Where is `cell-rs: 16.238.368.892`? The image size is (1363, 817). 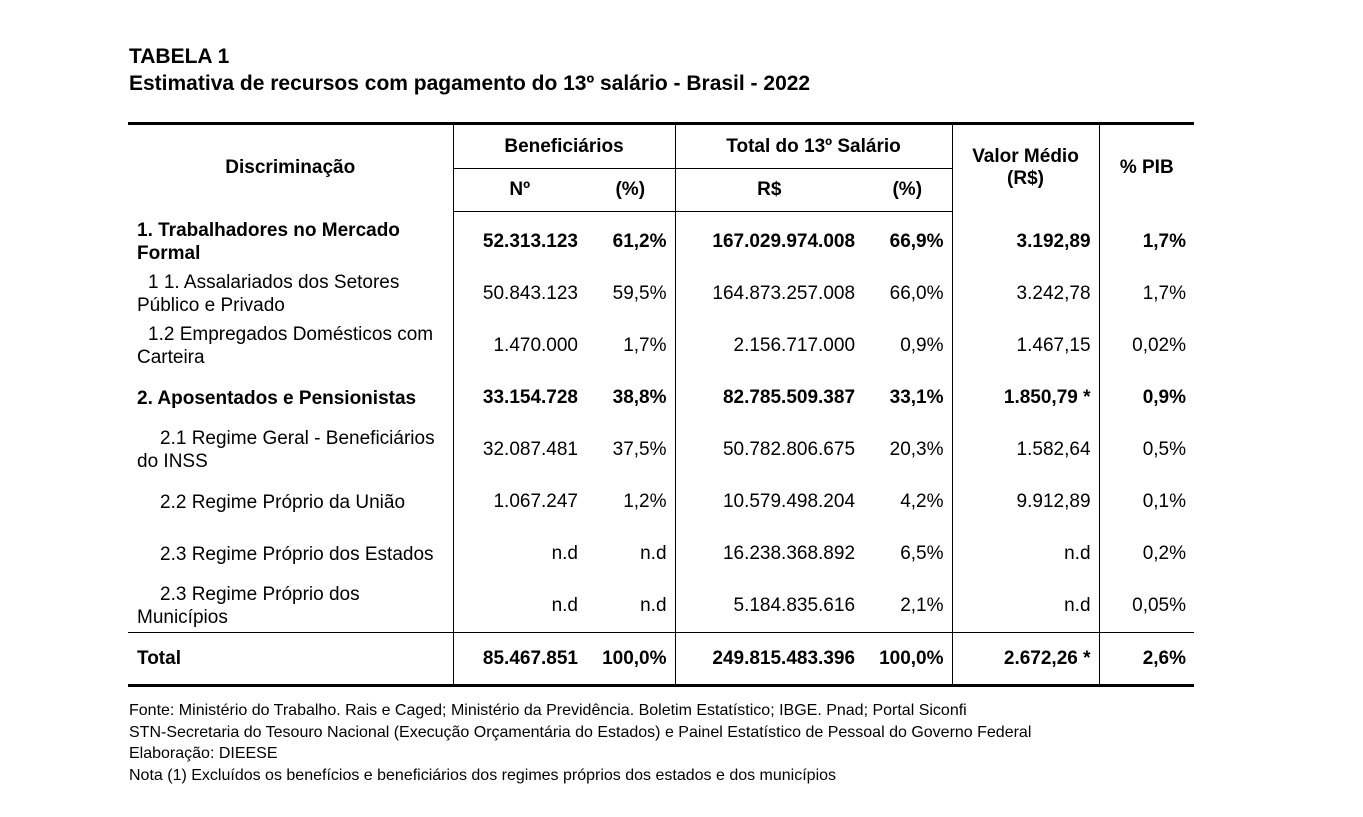 cell-rs: 16.238.368.892 is located at coordinates (769, 554).